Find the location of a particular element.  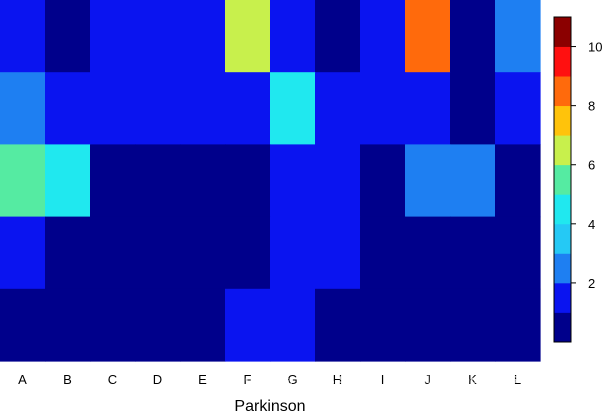

column-labels: A B C D E F G H I J K L is located at coordinates (269, 379).